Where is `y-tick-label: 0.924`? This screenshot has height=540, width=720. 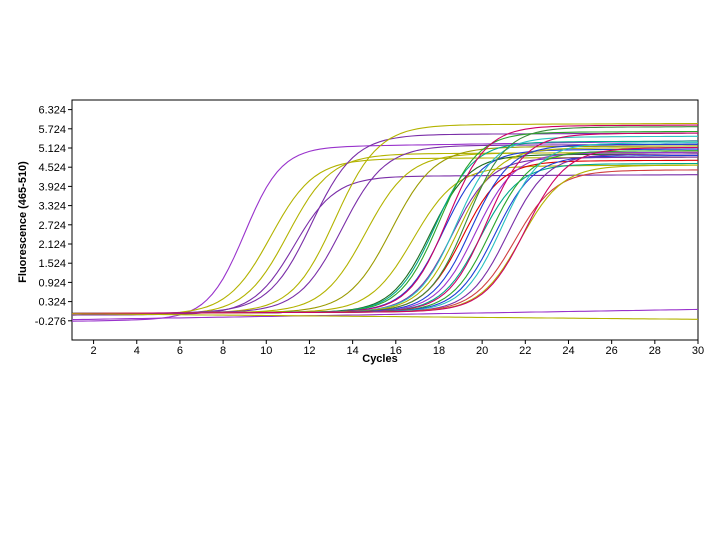
y-tick-label: 0.924 is located at coordinates (52, 283).